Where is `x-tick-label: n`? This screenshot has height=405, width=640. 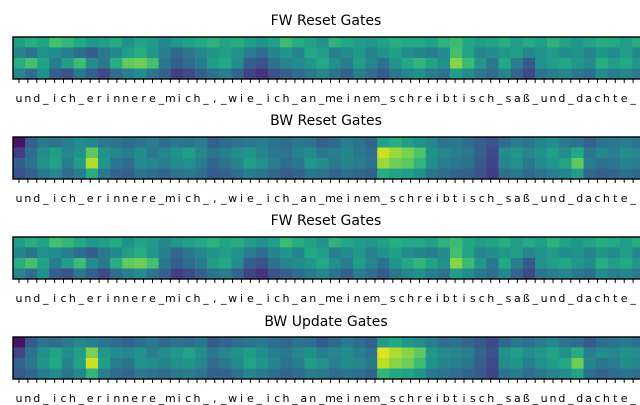 x-tick-label: n is located at coordinates (553, 298).